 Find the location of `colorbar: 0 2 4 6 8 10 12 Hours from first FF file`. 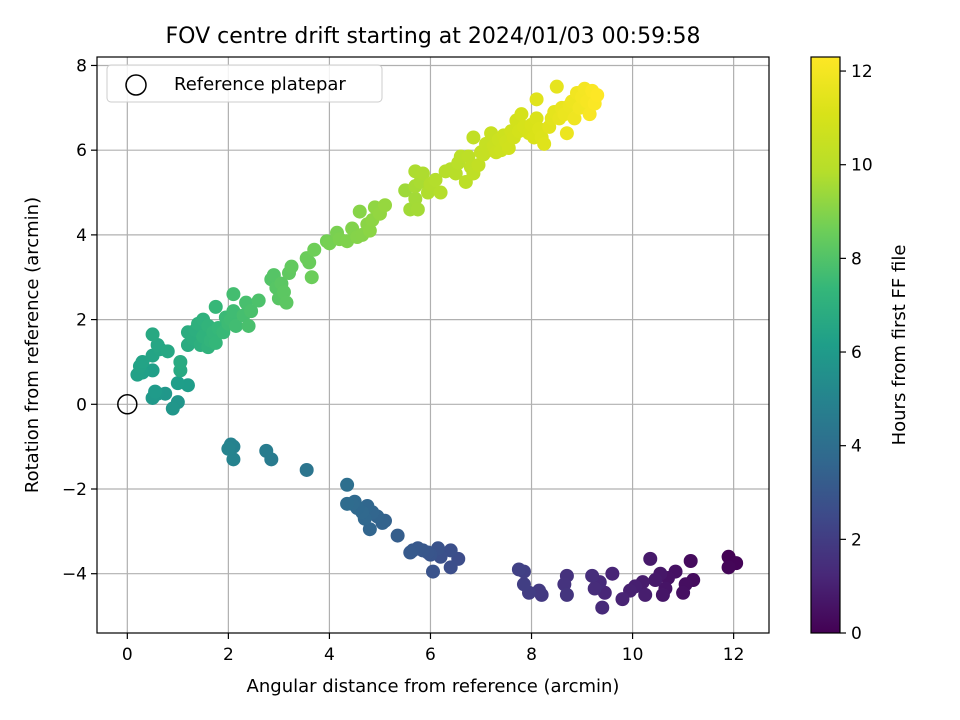

colorbar: 0 2 4 6 8 10 12 Hours from first FF file is located at coordinates (860, 350).